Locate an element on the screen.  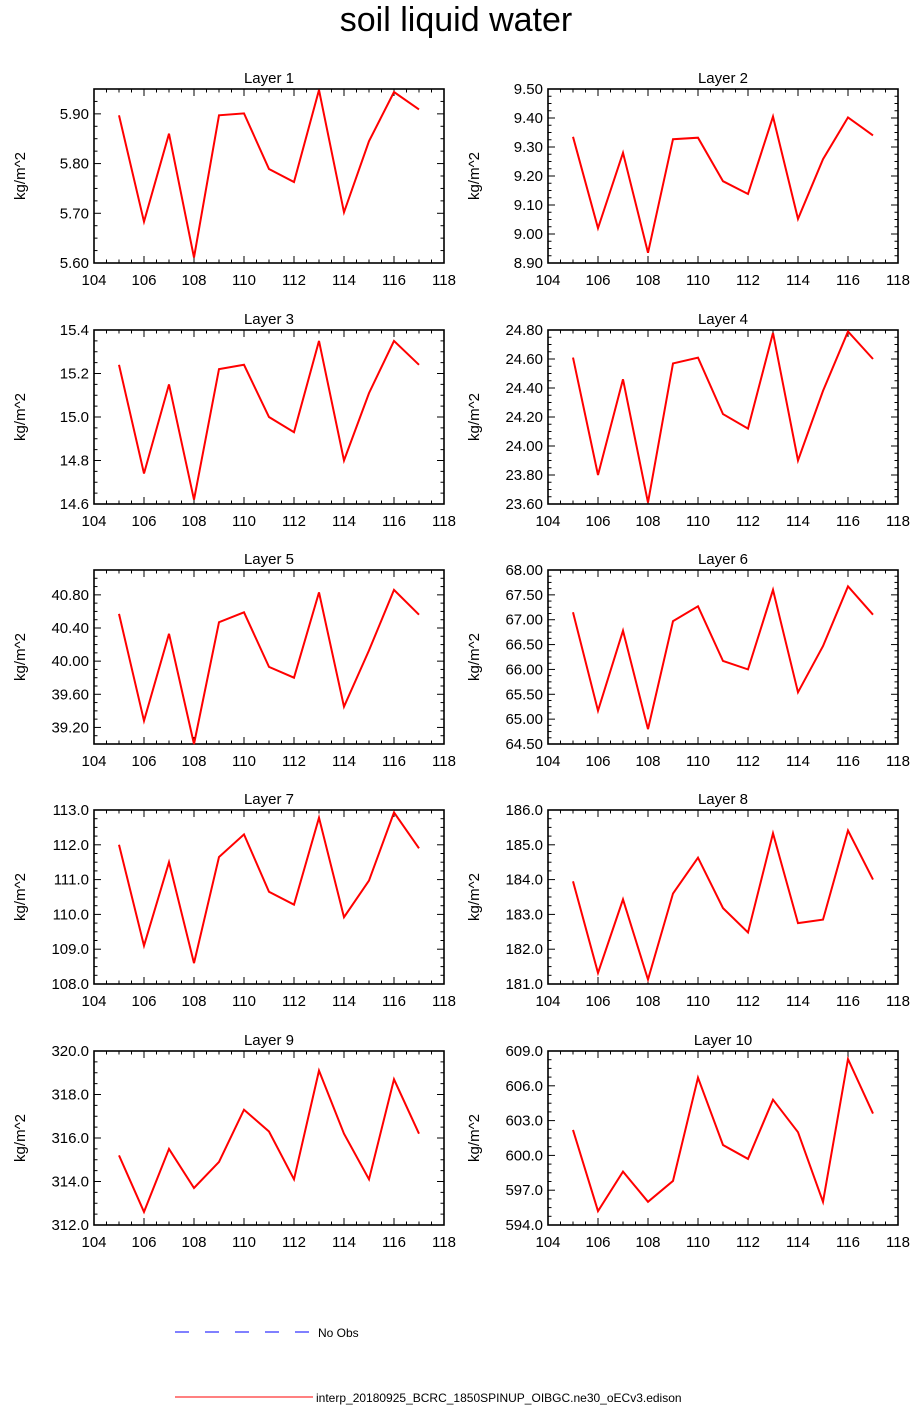
y-tick-label: 181.0 is located at coordinates (524, 984).